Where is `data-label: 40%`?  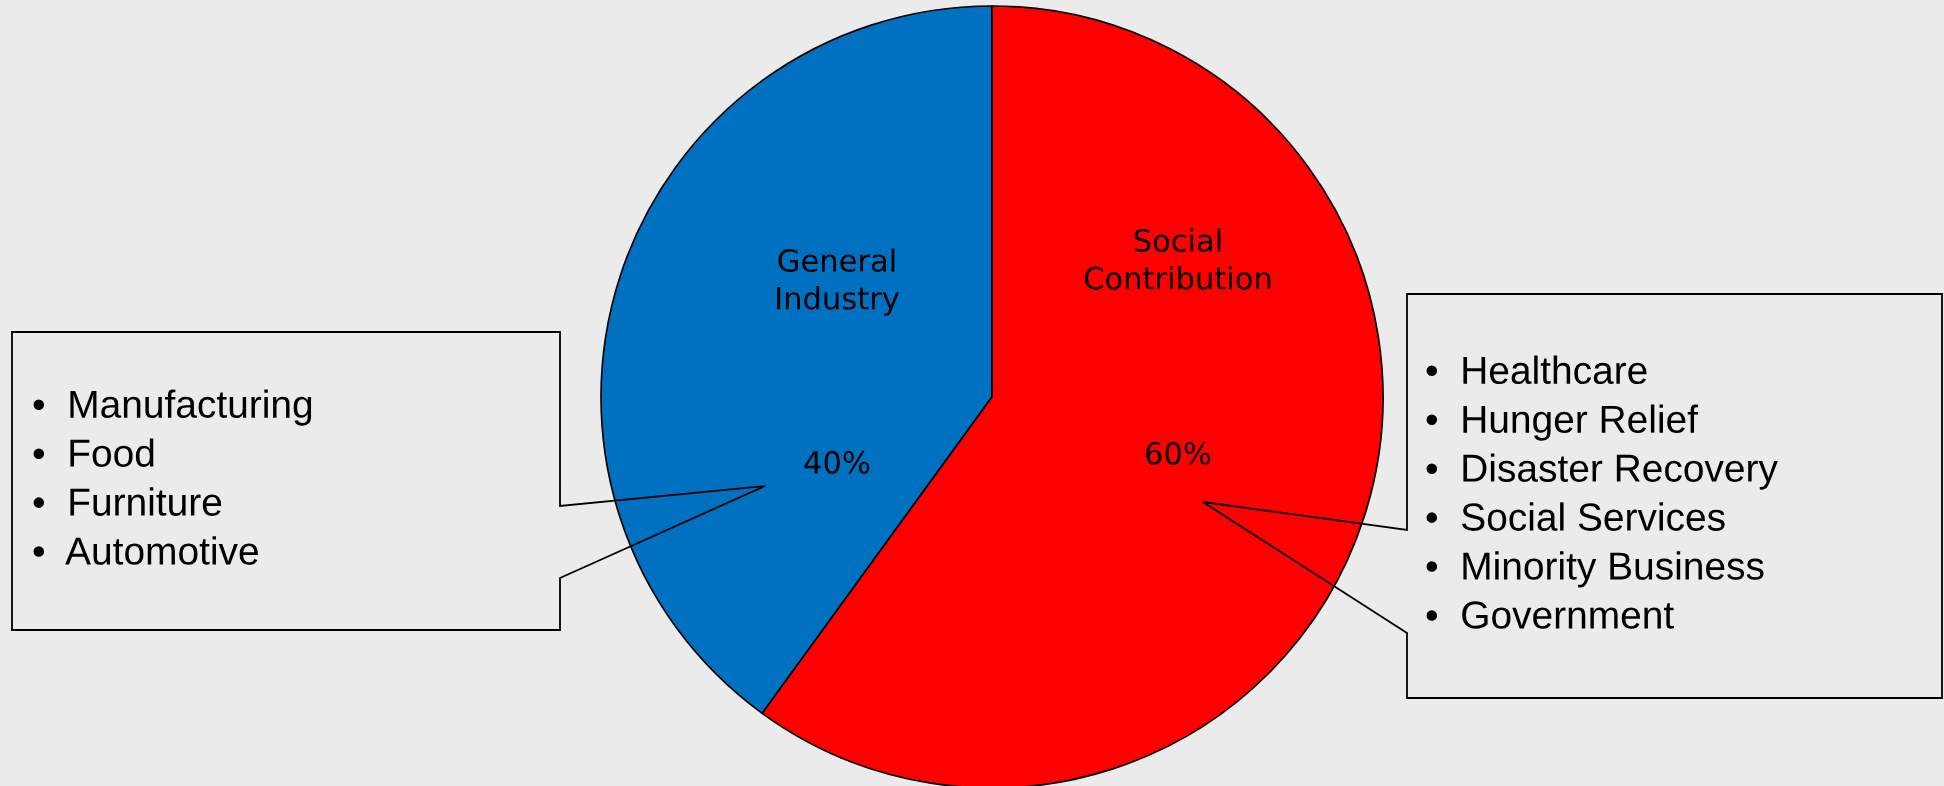
data-label: 40% is located at coordinates (837, 462).